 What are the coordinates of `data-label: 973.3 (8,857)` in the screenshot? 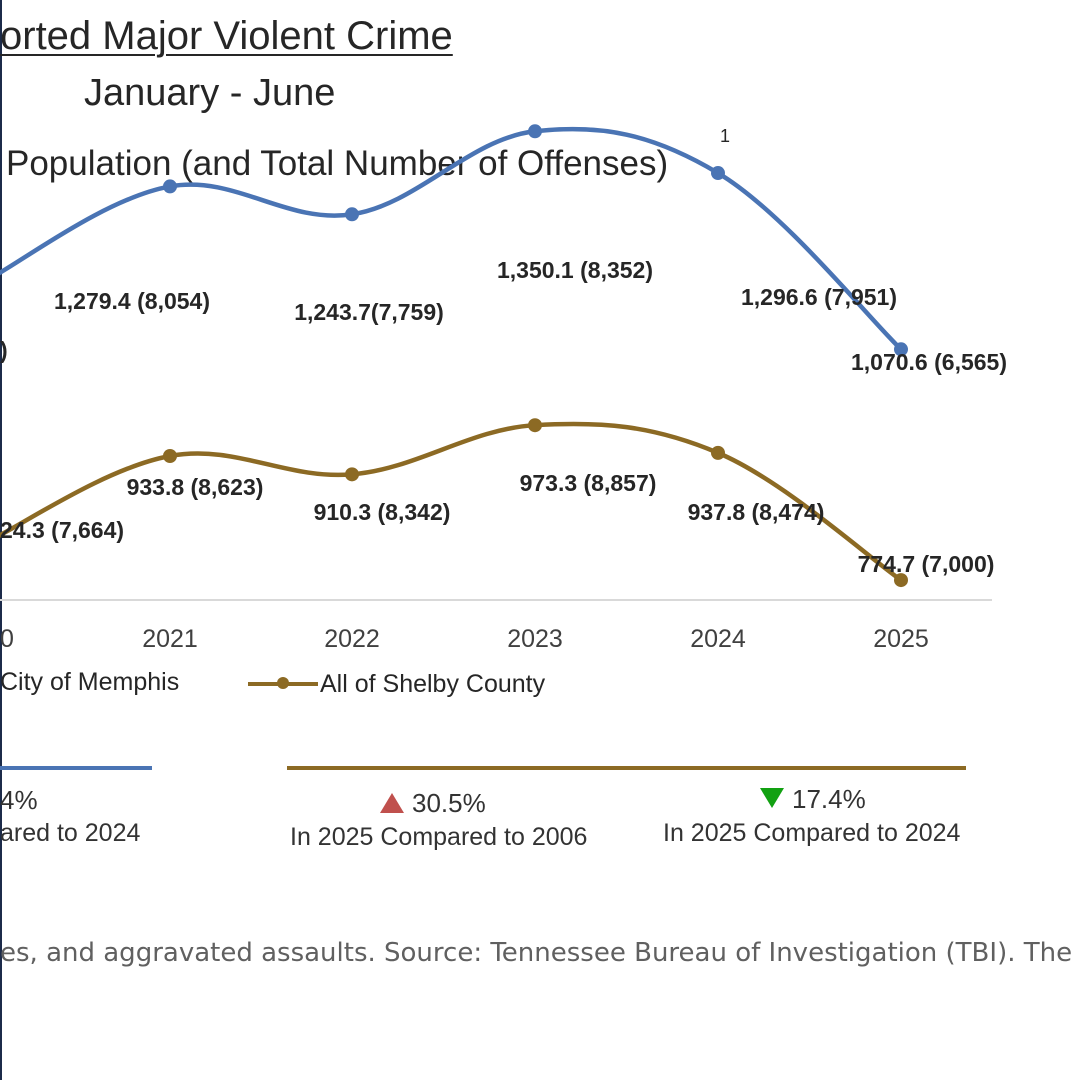 It's located at (588, 483).